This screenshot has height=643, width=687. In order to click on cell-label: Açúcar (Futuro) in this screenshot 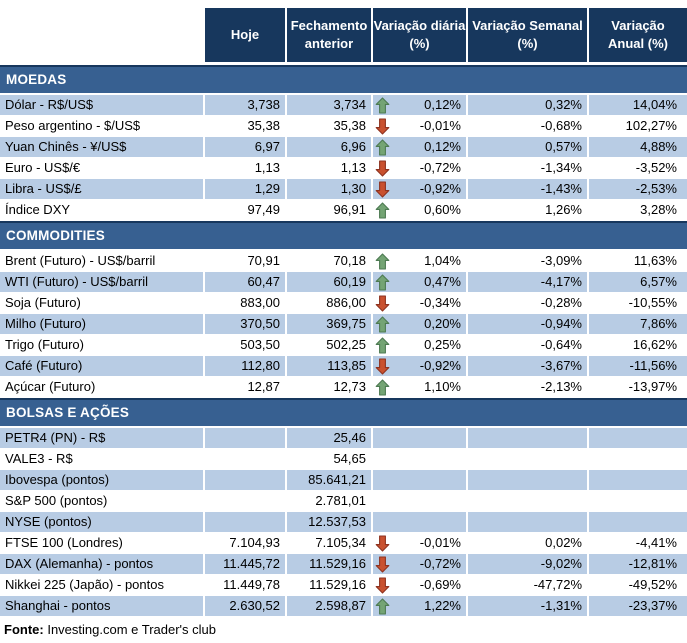, I will do `click(50, 386)`.